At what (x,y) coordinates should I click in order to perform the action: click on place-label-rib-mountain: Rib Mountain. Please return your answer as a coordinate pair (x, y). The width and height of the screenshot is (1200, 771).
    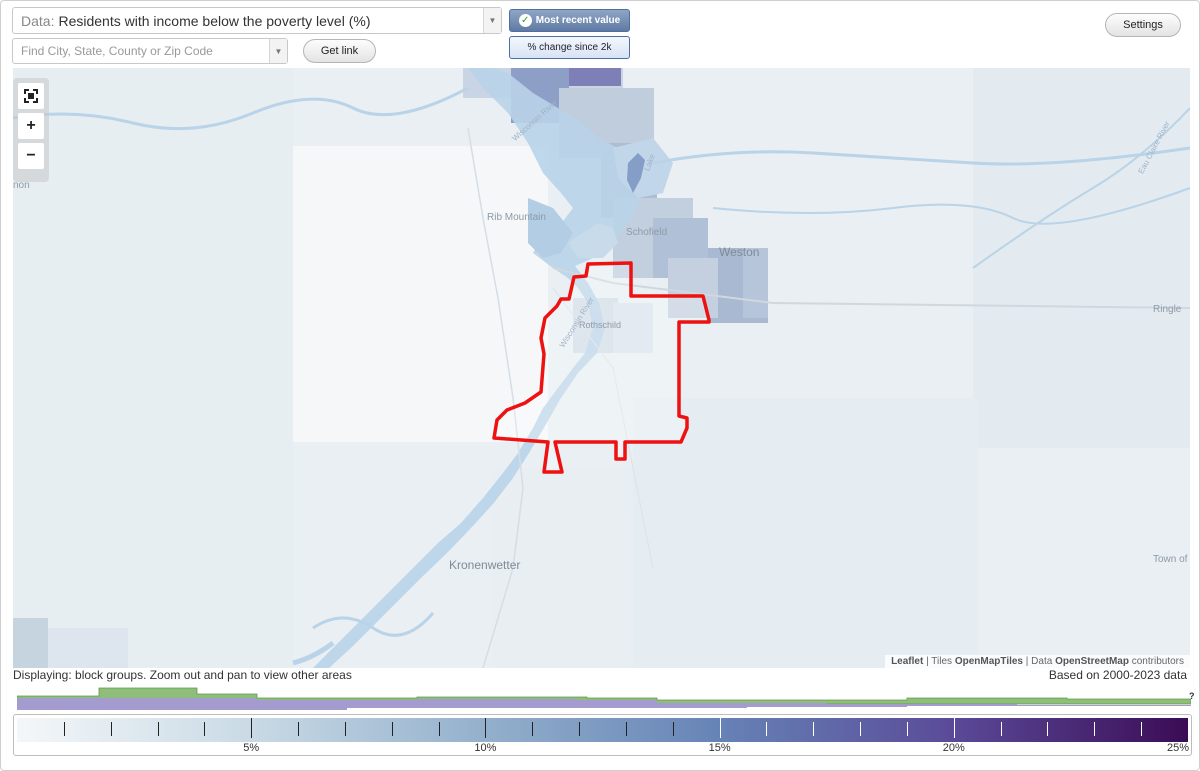
    Looking at the image, I should click on (516, 217).